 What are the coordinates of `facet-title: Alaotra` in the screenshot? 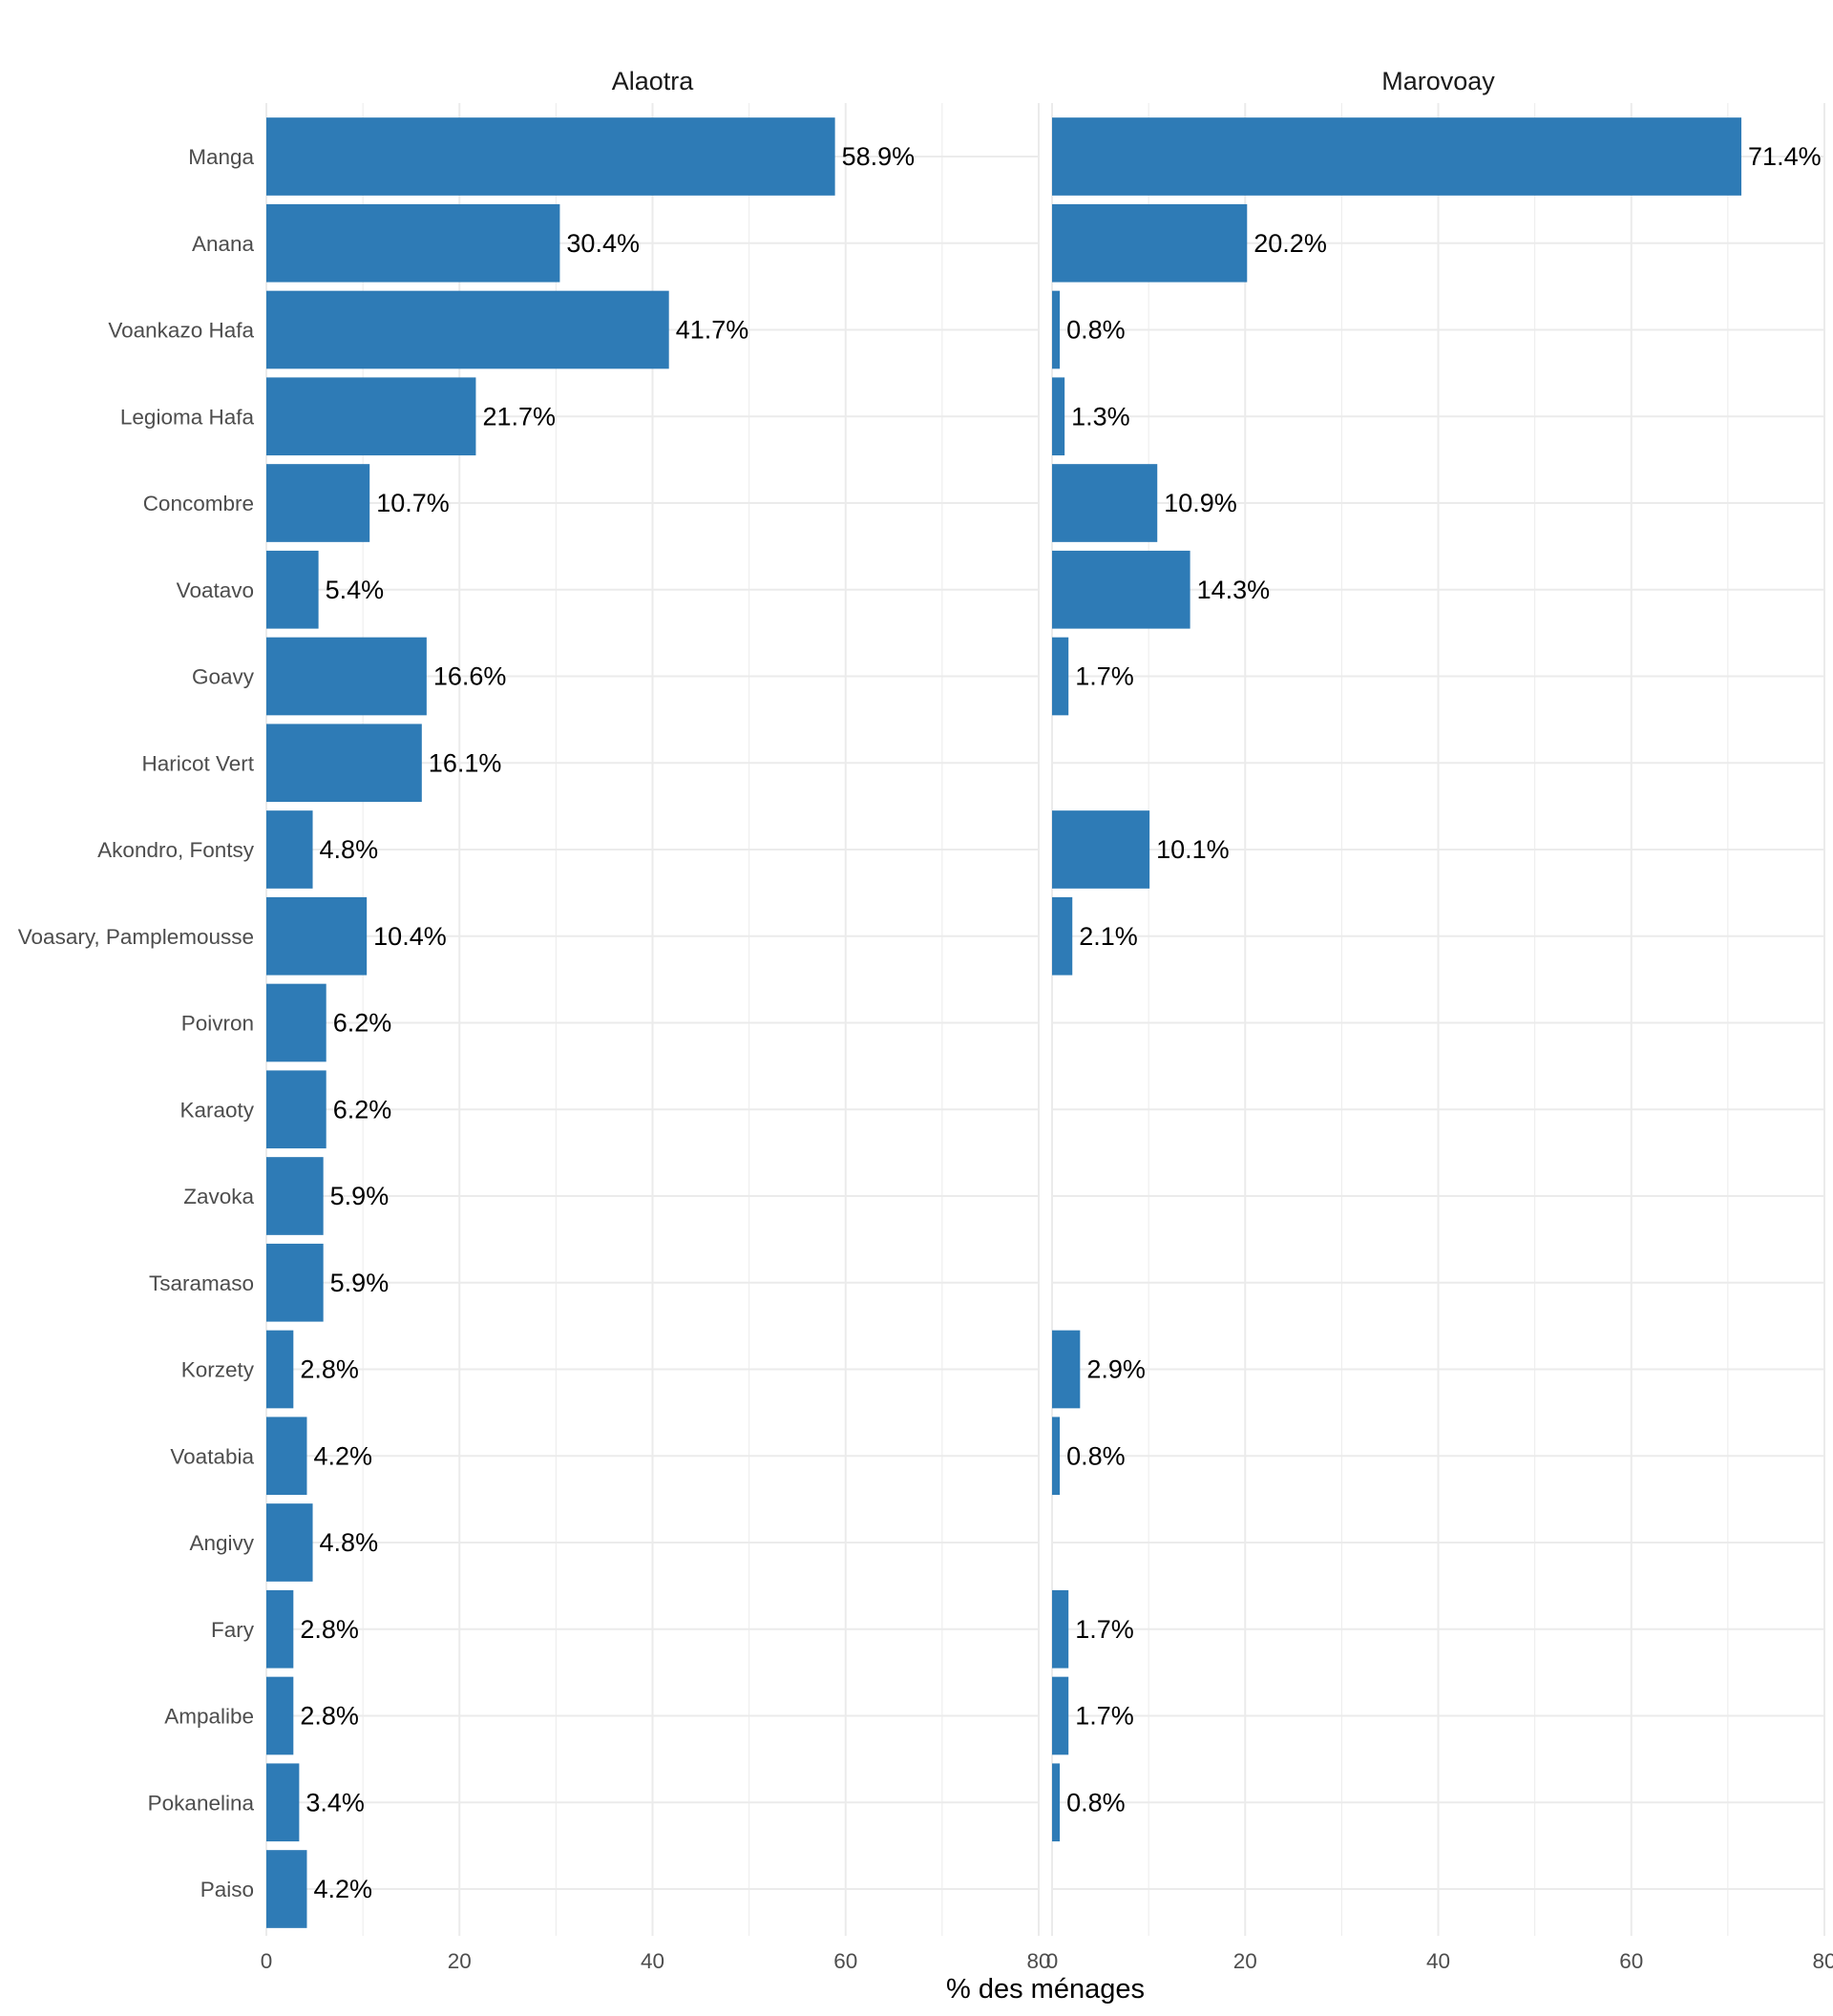 It's located at (653, 81).